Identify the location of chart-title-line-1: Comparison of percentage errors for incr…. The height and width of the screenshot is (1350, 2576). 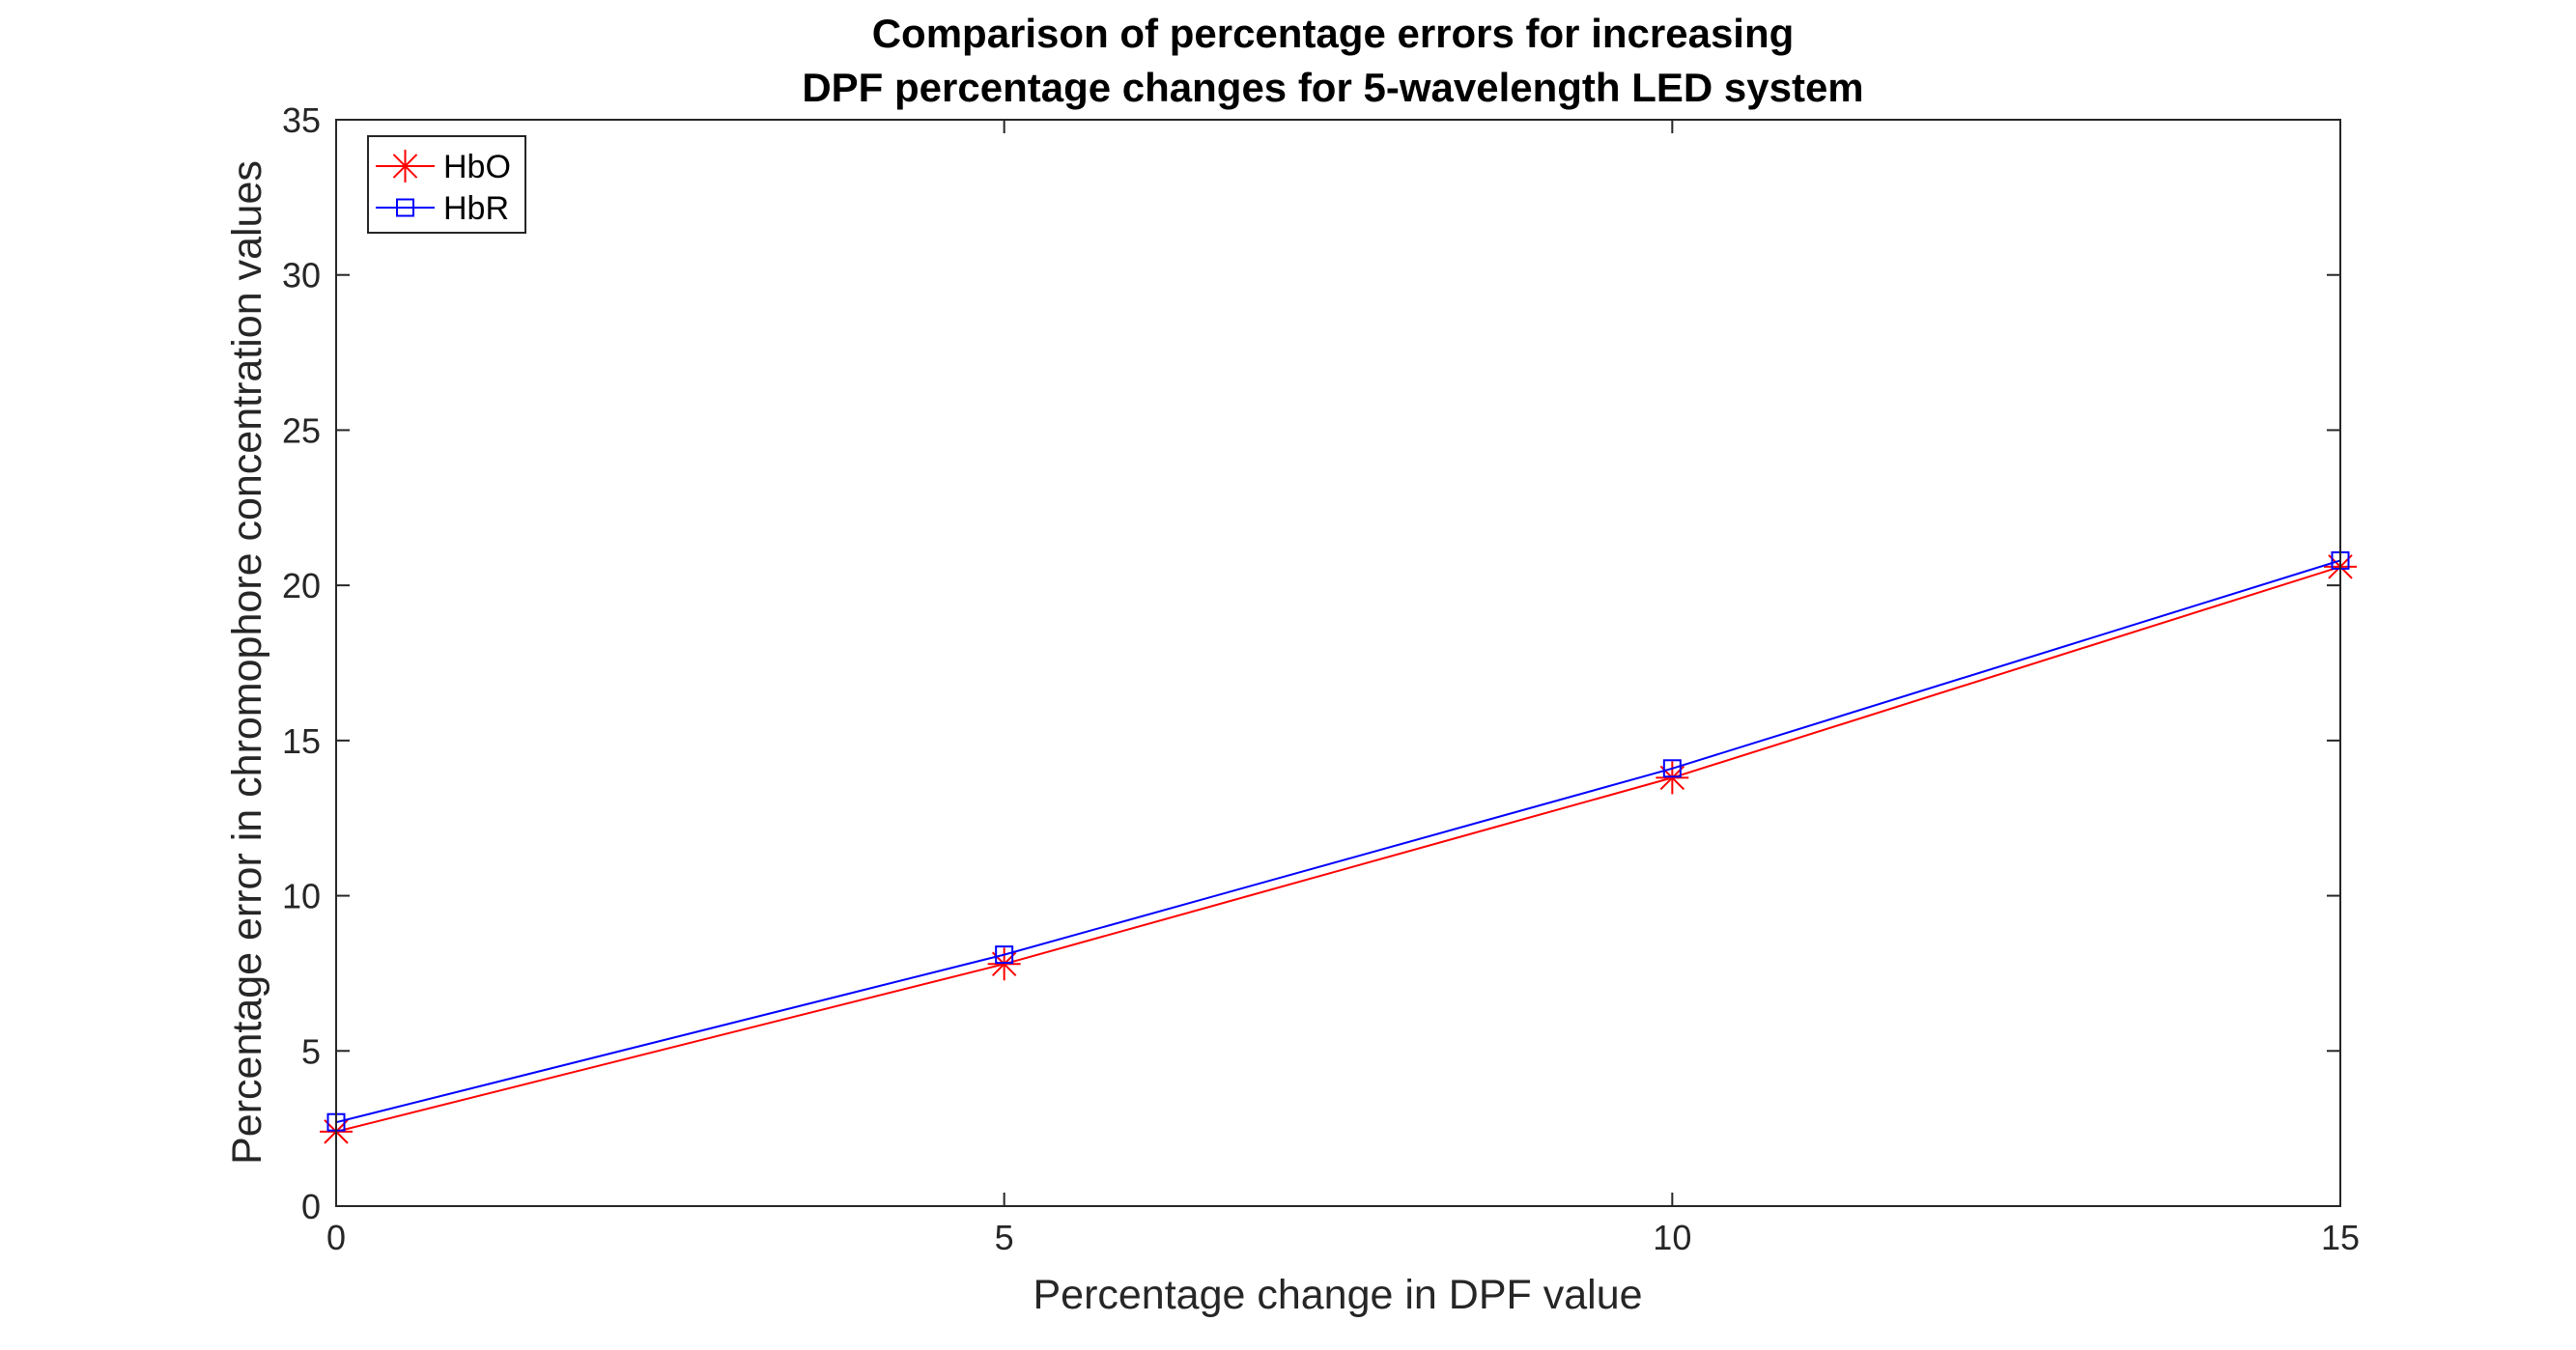
(1333, 33).